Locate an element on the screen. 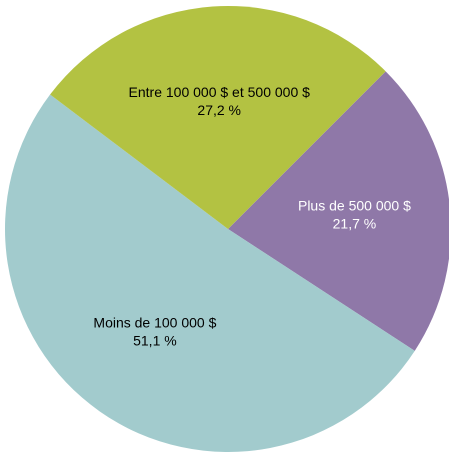 The height and width of the screenshot is (452, 449). slice-category-label: Moins de 100 000 $ is located at coordinates (154, 323).